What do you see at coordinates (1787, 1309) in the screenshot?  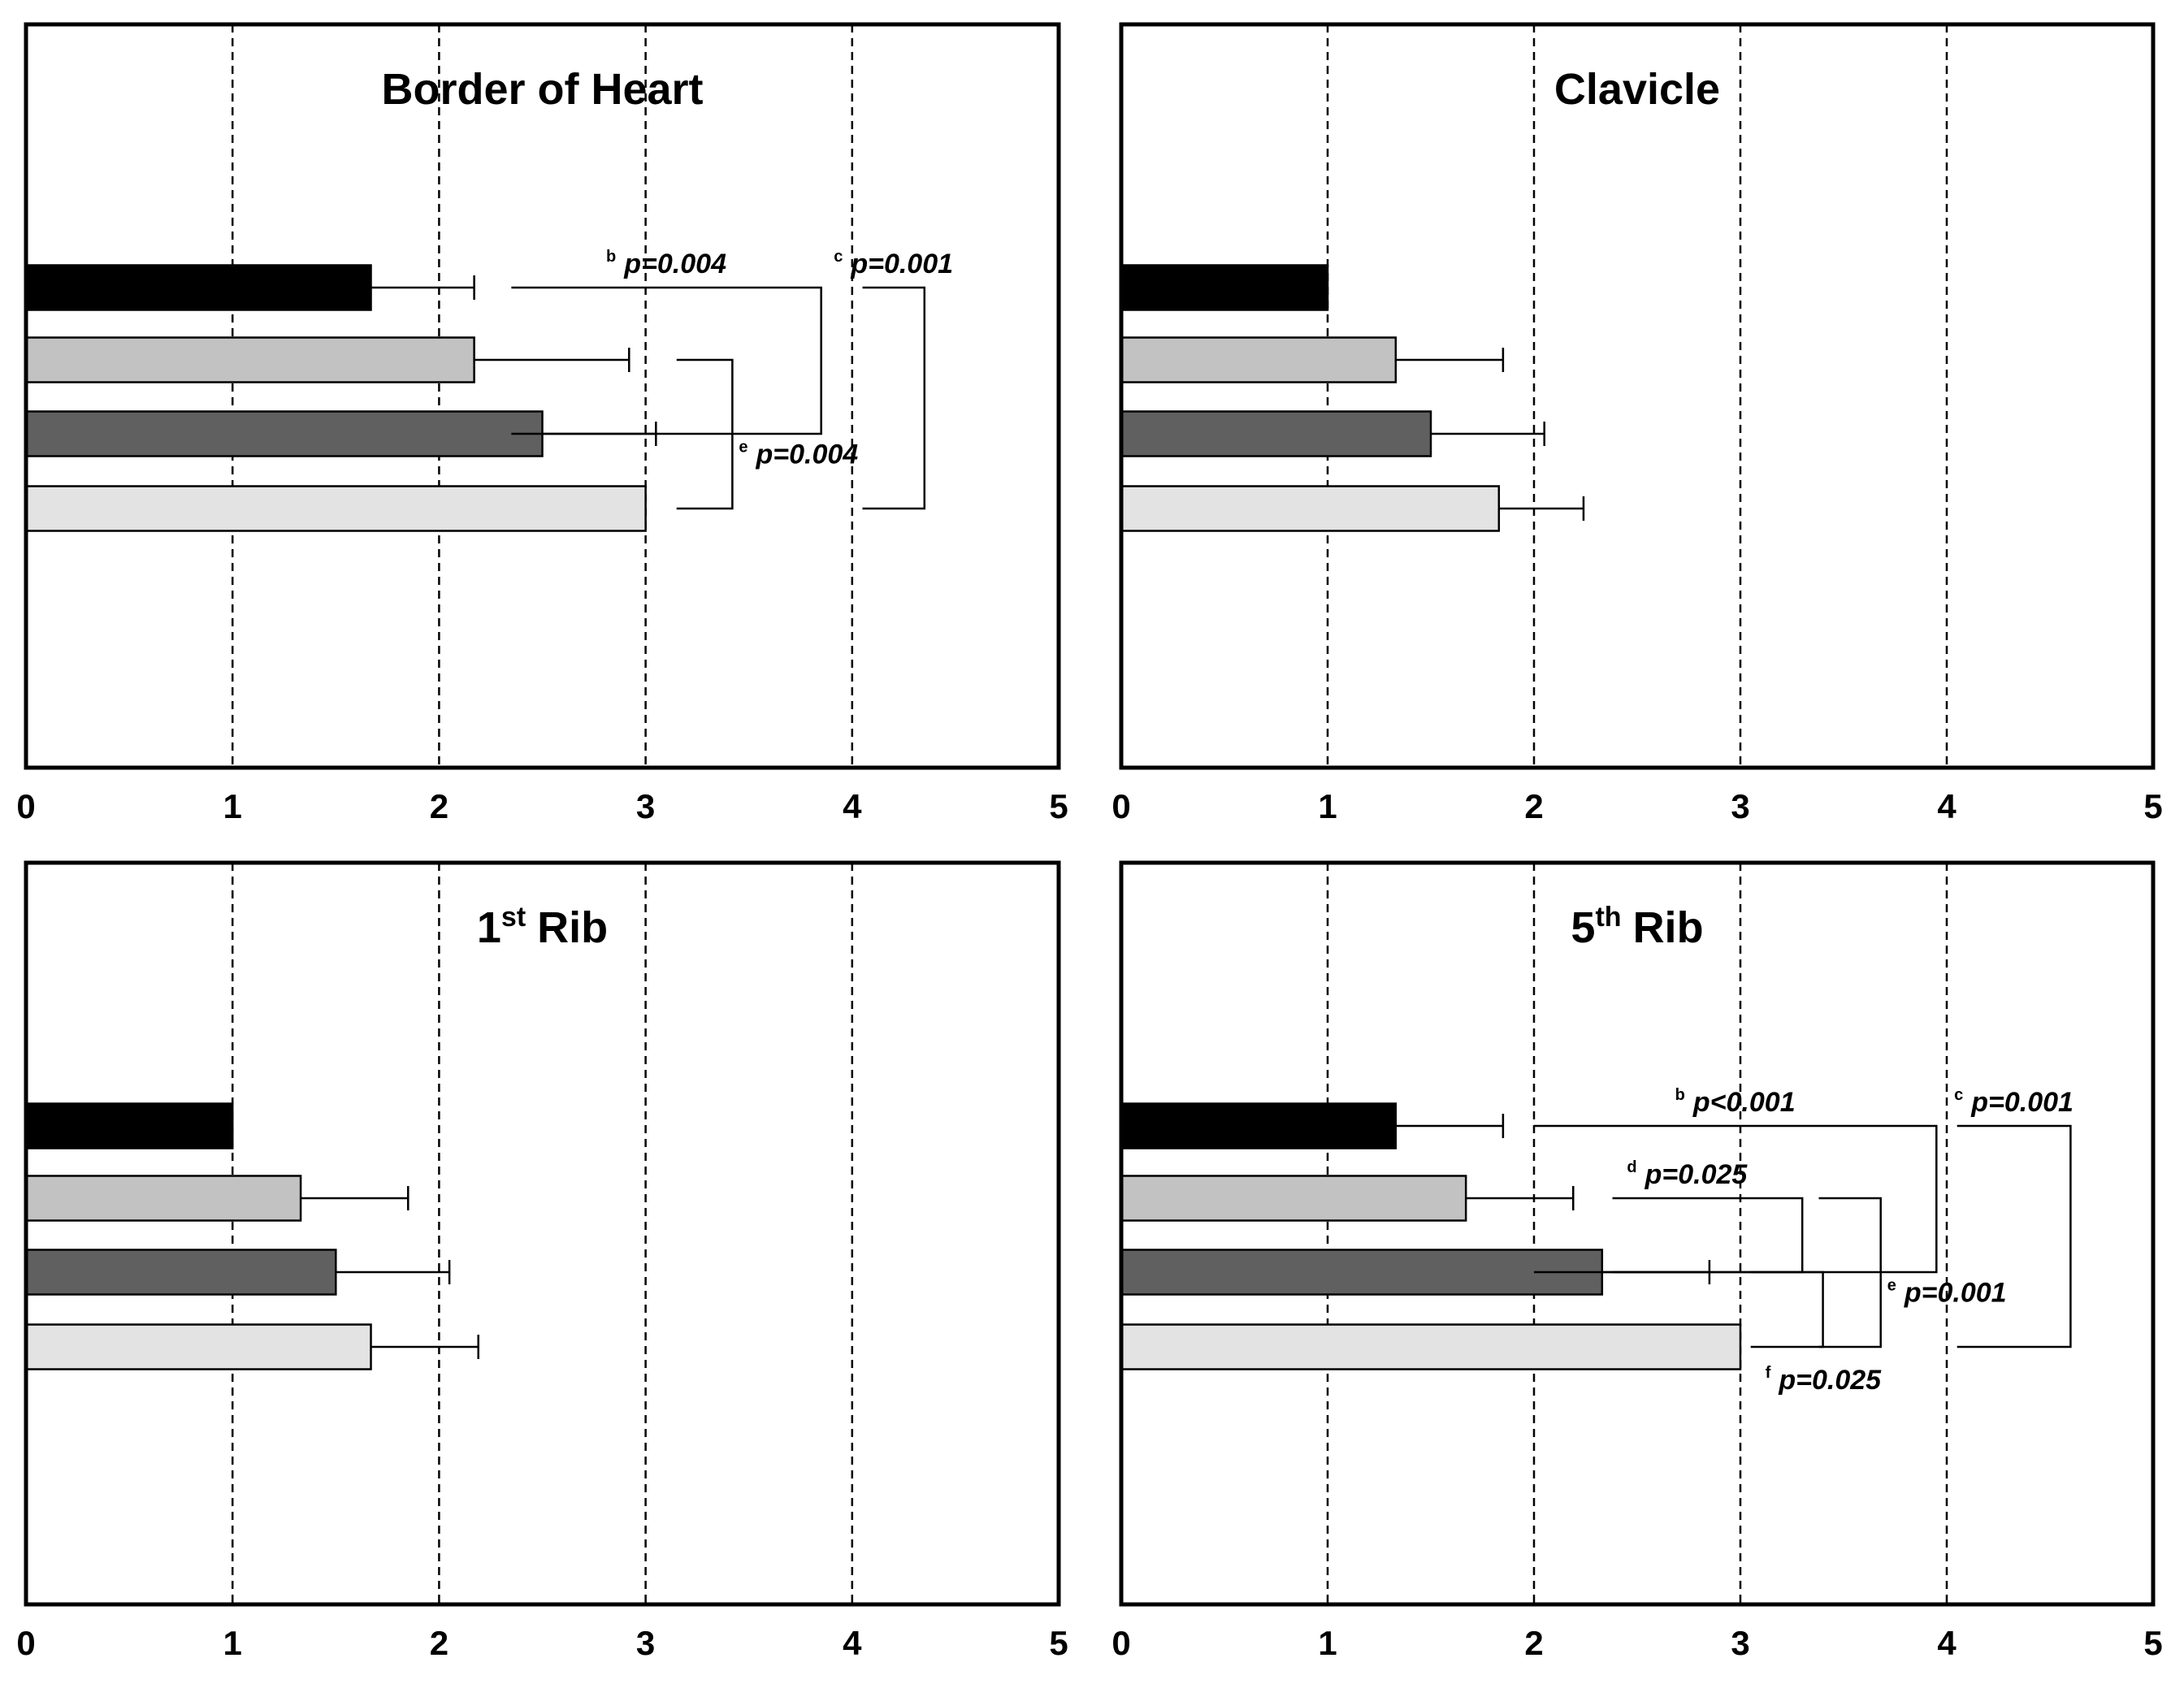 I see `significance-bracket-f` at bounding box center [1787, 1309].